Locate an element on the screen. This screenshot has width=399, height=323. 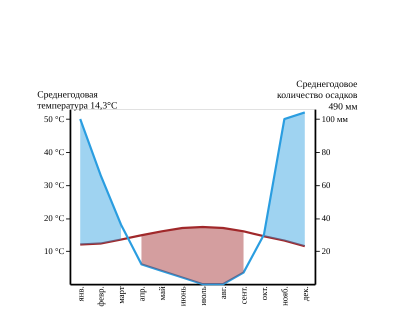
y-tick-label: 20 °C is located at coordinates (54, 218).